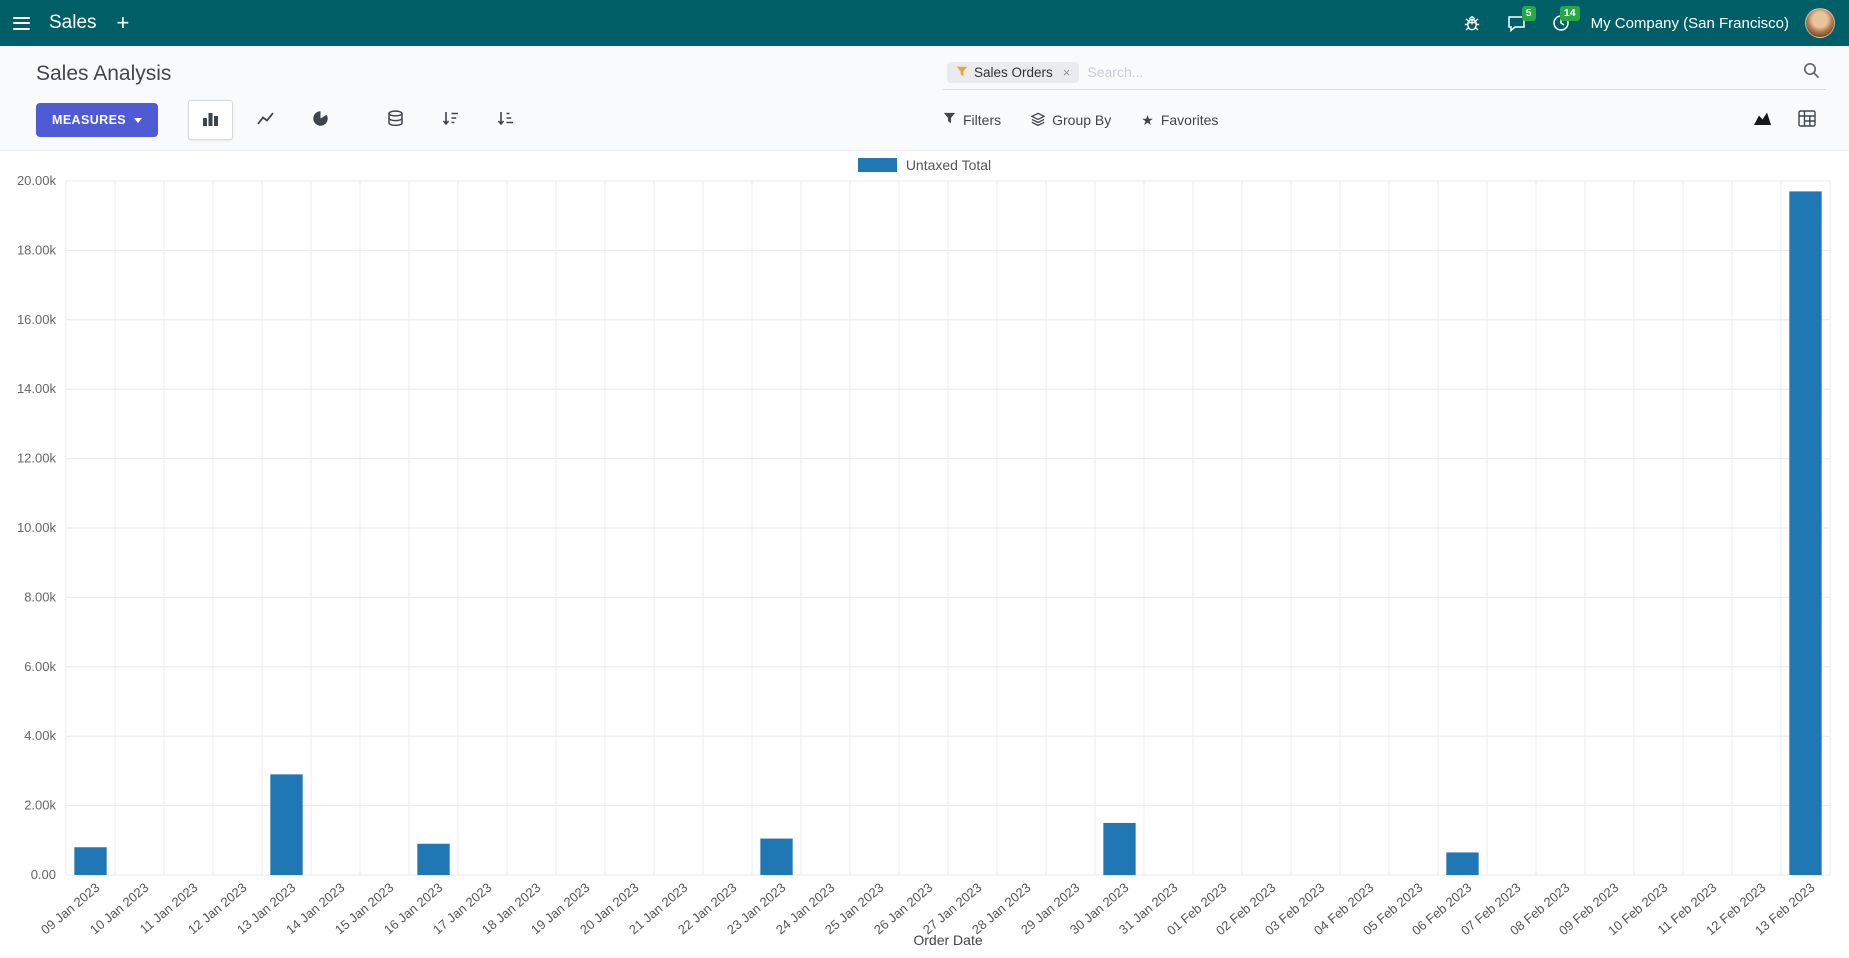 The height and width of the screenshot is (958, 1849). I want to click on y-tick-label: 0.00, so click(43, 874).